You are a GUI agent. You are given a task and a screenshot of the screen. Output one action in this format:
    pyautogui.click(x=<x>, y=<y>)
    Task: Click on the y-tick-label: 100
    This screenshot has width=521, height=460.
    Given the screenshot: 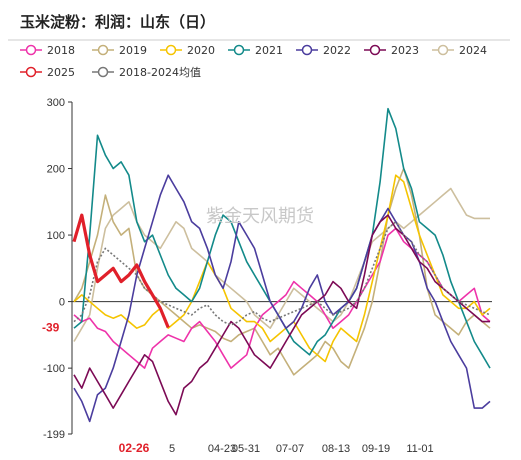 What is the action you would take?
    pyautogui.click(x=56, y=236)
    